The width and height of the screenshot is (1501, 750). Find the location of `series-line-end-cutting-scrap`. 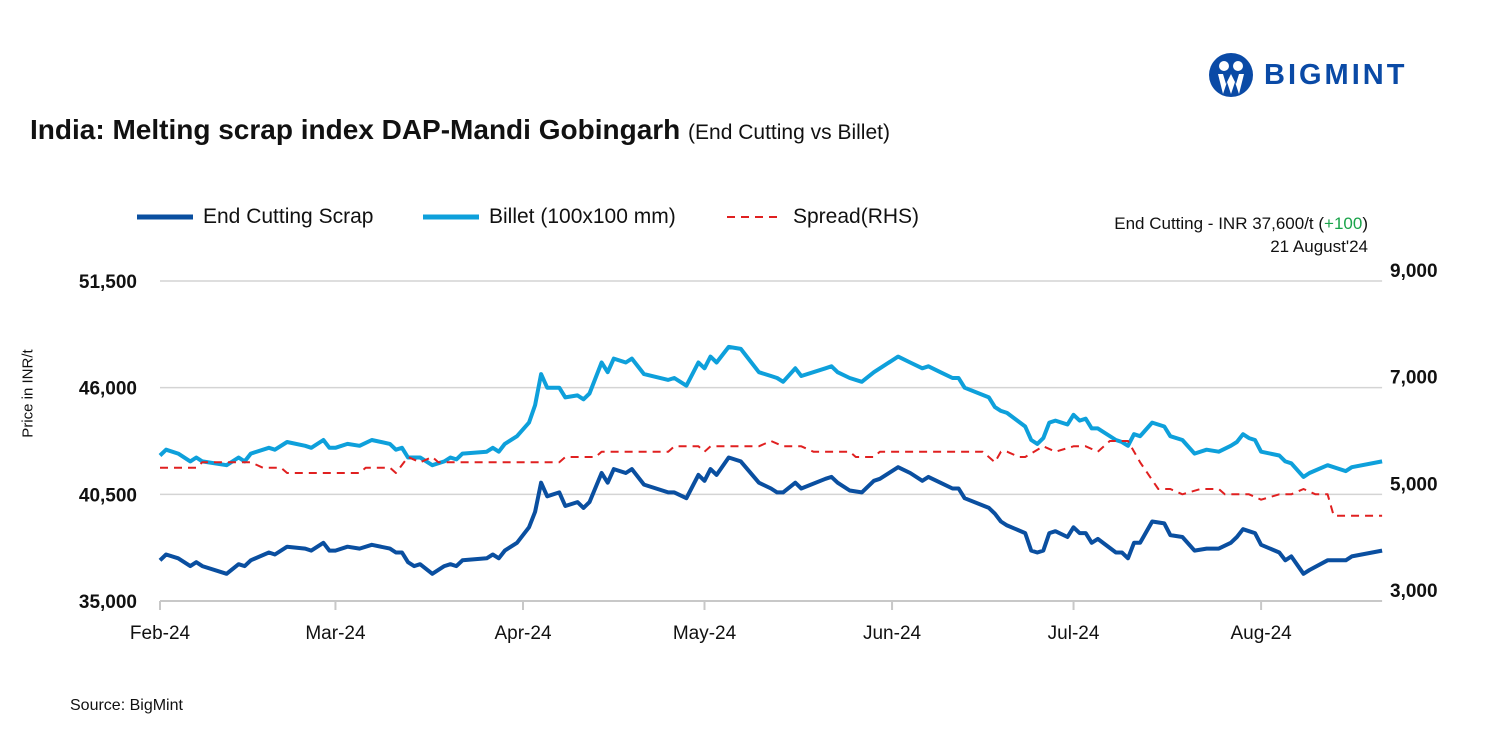

series-line-end-cutting-scrap is located at coordinates (770, 515).